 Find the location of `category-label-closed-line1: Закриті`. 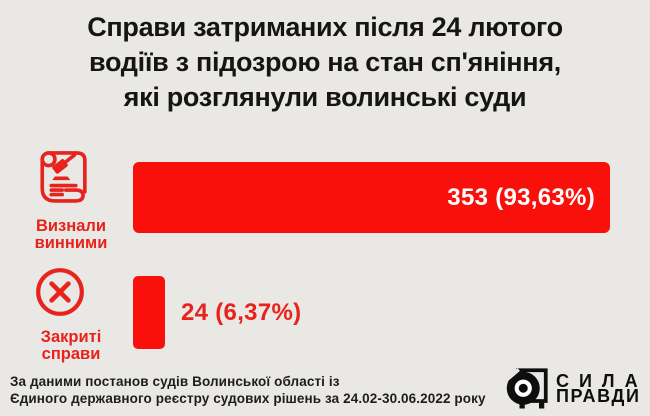

category-label-closed-line1: Закриті is located at coordinates (71, 337).